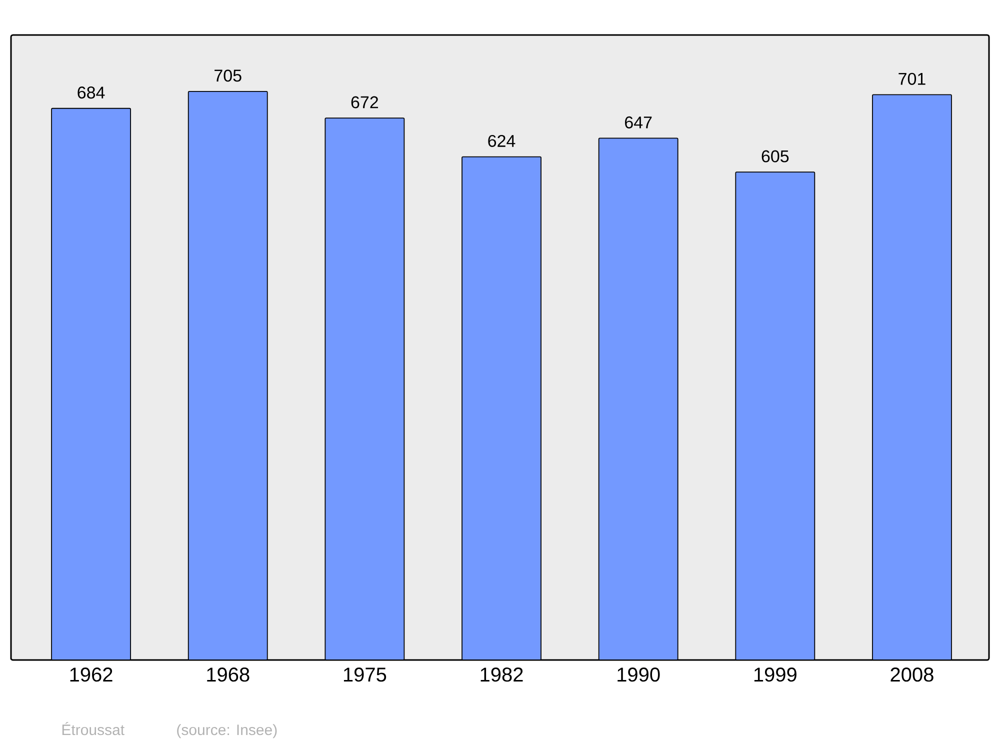 The height and width of the screenshot is (747, 1000). What do you see at coordinates (639, 675) in the screenshot?
I see `x-tick-label: 1990` at bounding box center [639, 675].